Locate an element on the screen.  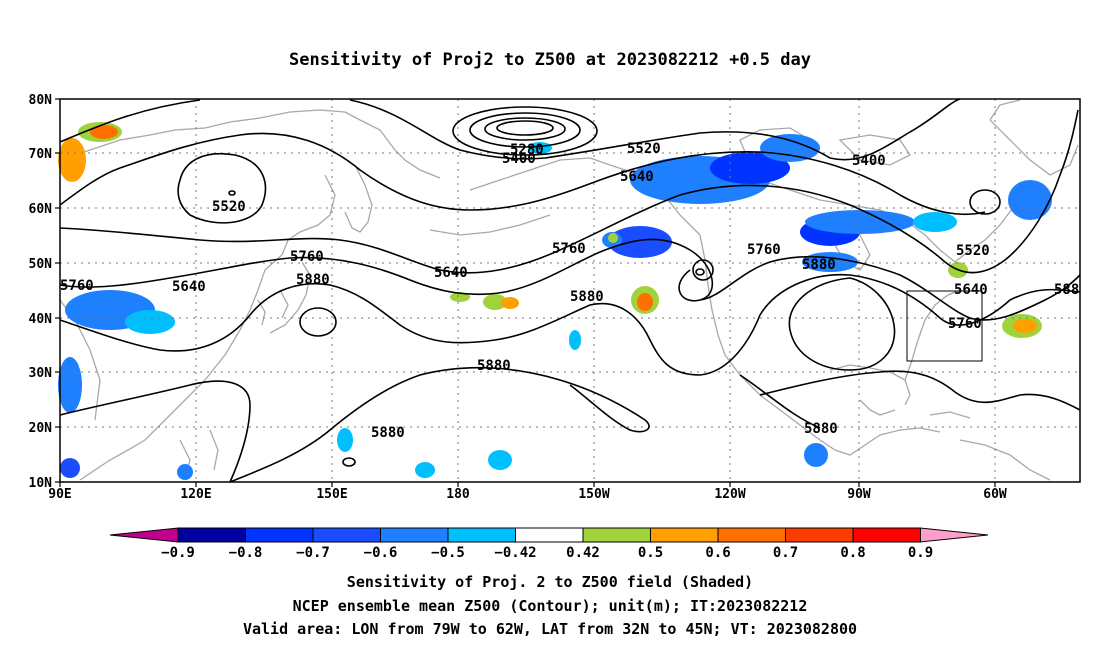
valid-area-box is located at coordinates (944, 326).